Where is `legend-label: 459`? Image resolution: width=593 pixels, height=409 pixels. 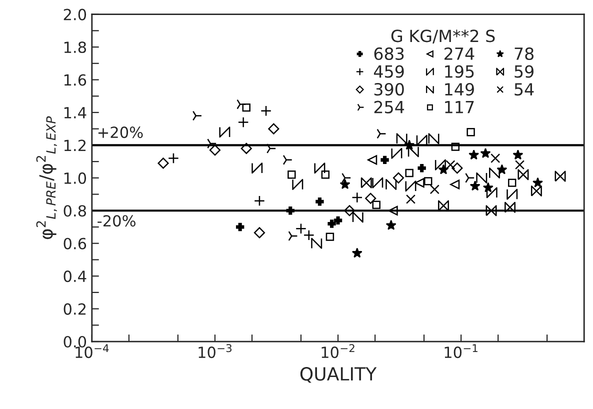
legend-label: 459 is located at coordinates (389, 71).